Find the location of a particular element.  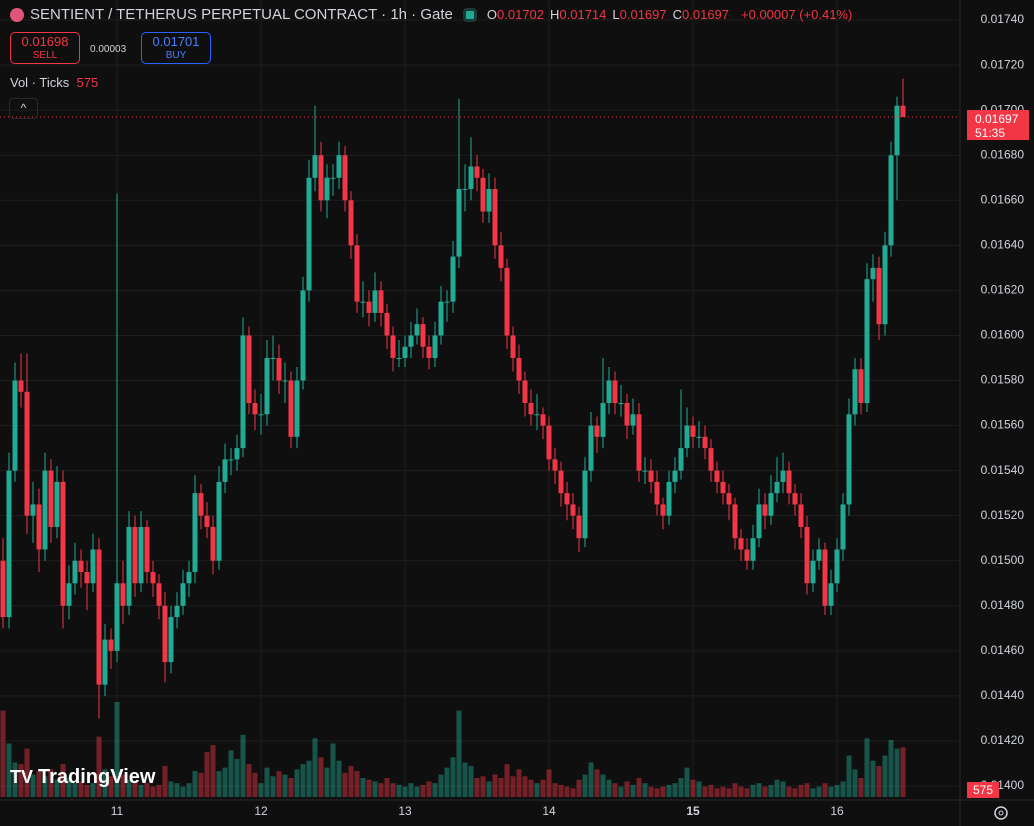

settings-icon is located at coordinates (1001, 813).